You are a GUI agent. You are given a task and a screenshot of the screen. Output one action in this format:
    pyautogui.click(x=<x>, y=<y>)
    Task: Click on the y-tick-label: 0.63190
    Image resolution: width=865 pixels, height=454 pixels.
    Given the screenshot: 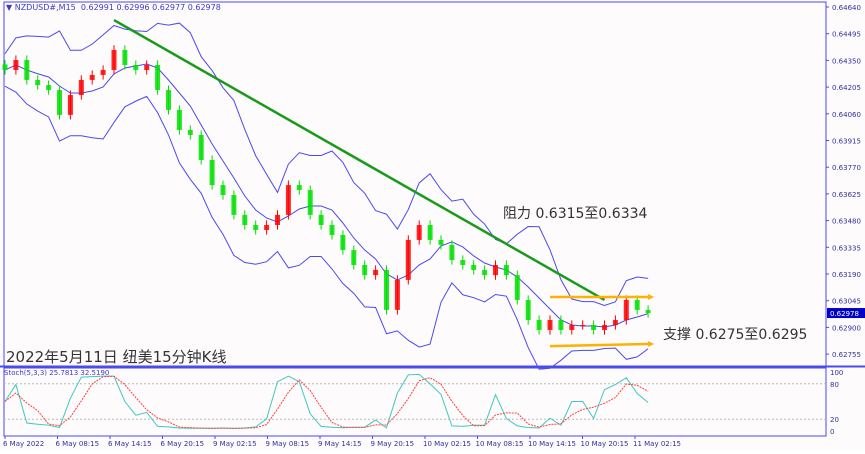 What is the action you would take?
    pyautogui.click(x=846, y=275)
    